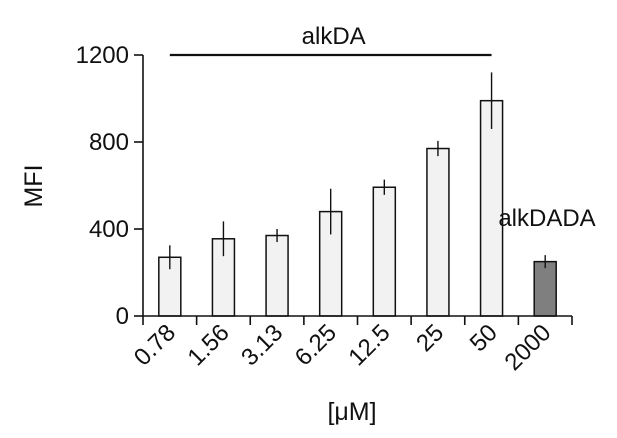 This screenshot has width=617, height=438. Describe the element at coordinates (351, 412) in the screenshot. I see `x-axis-title: [μM]` at that location.